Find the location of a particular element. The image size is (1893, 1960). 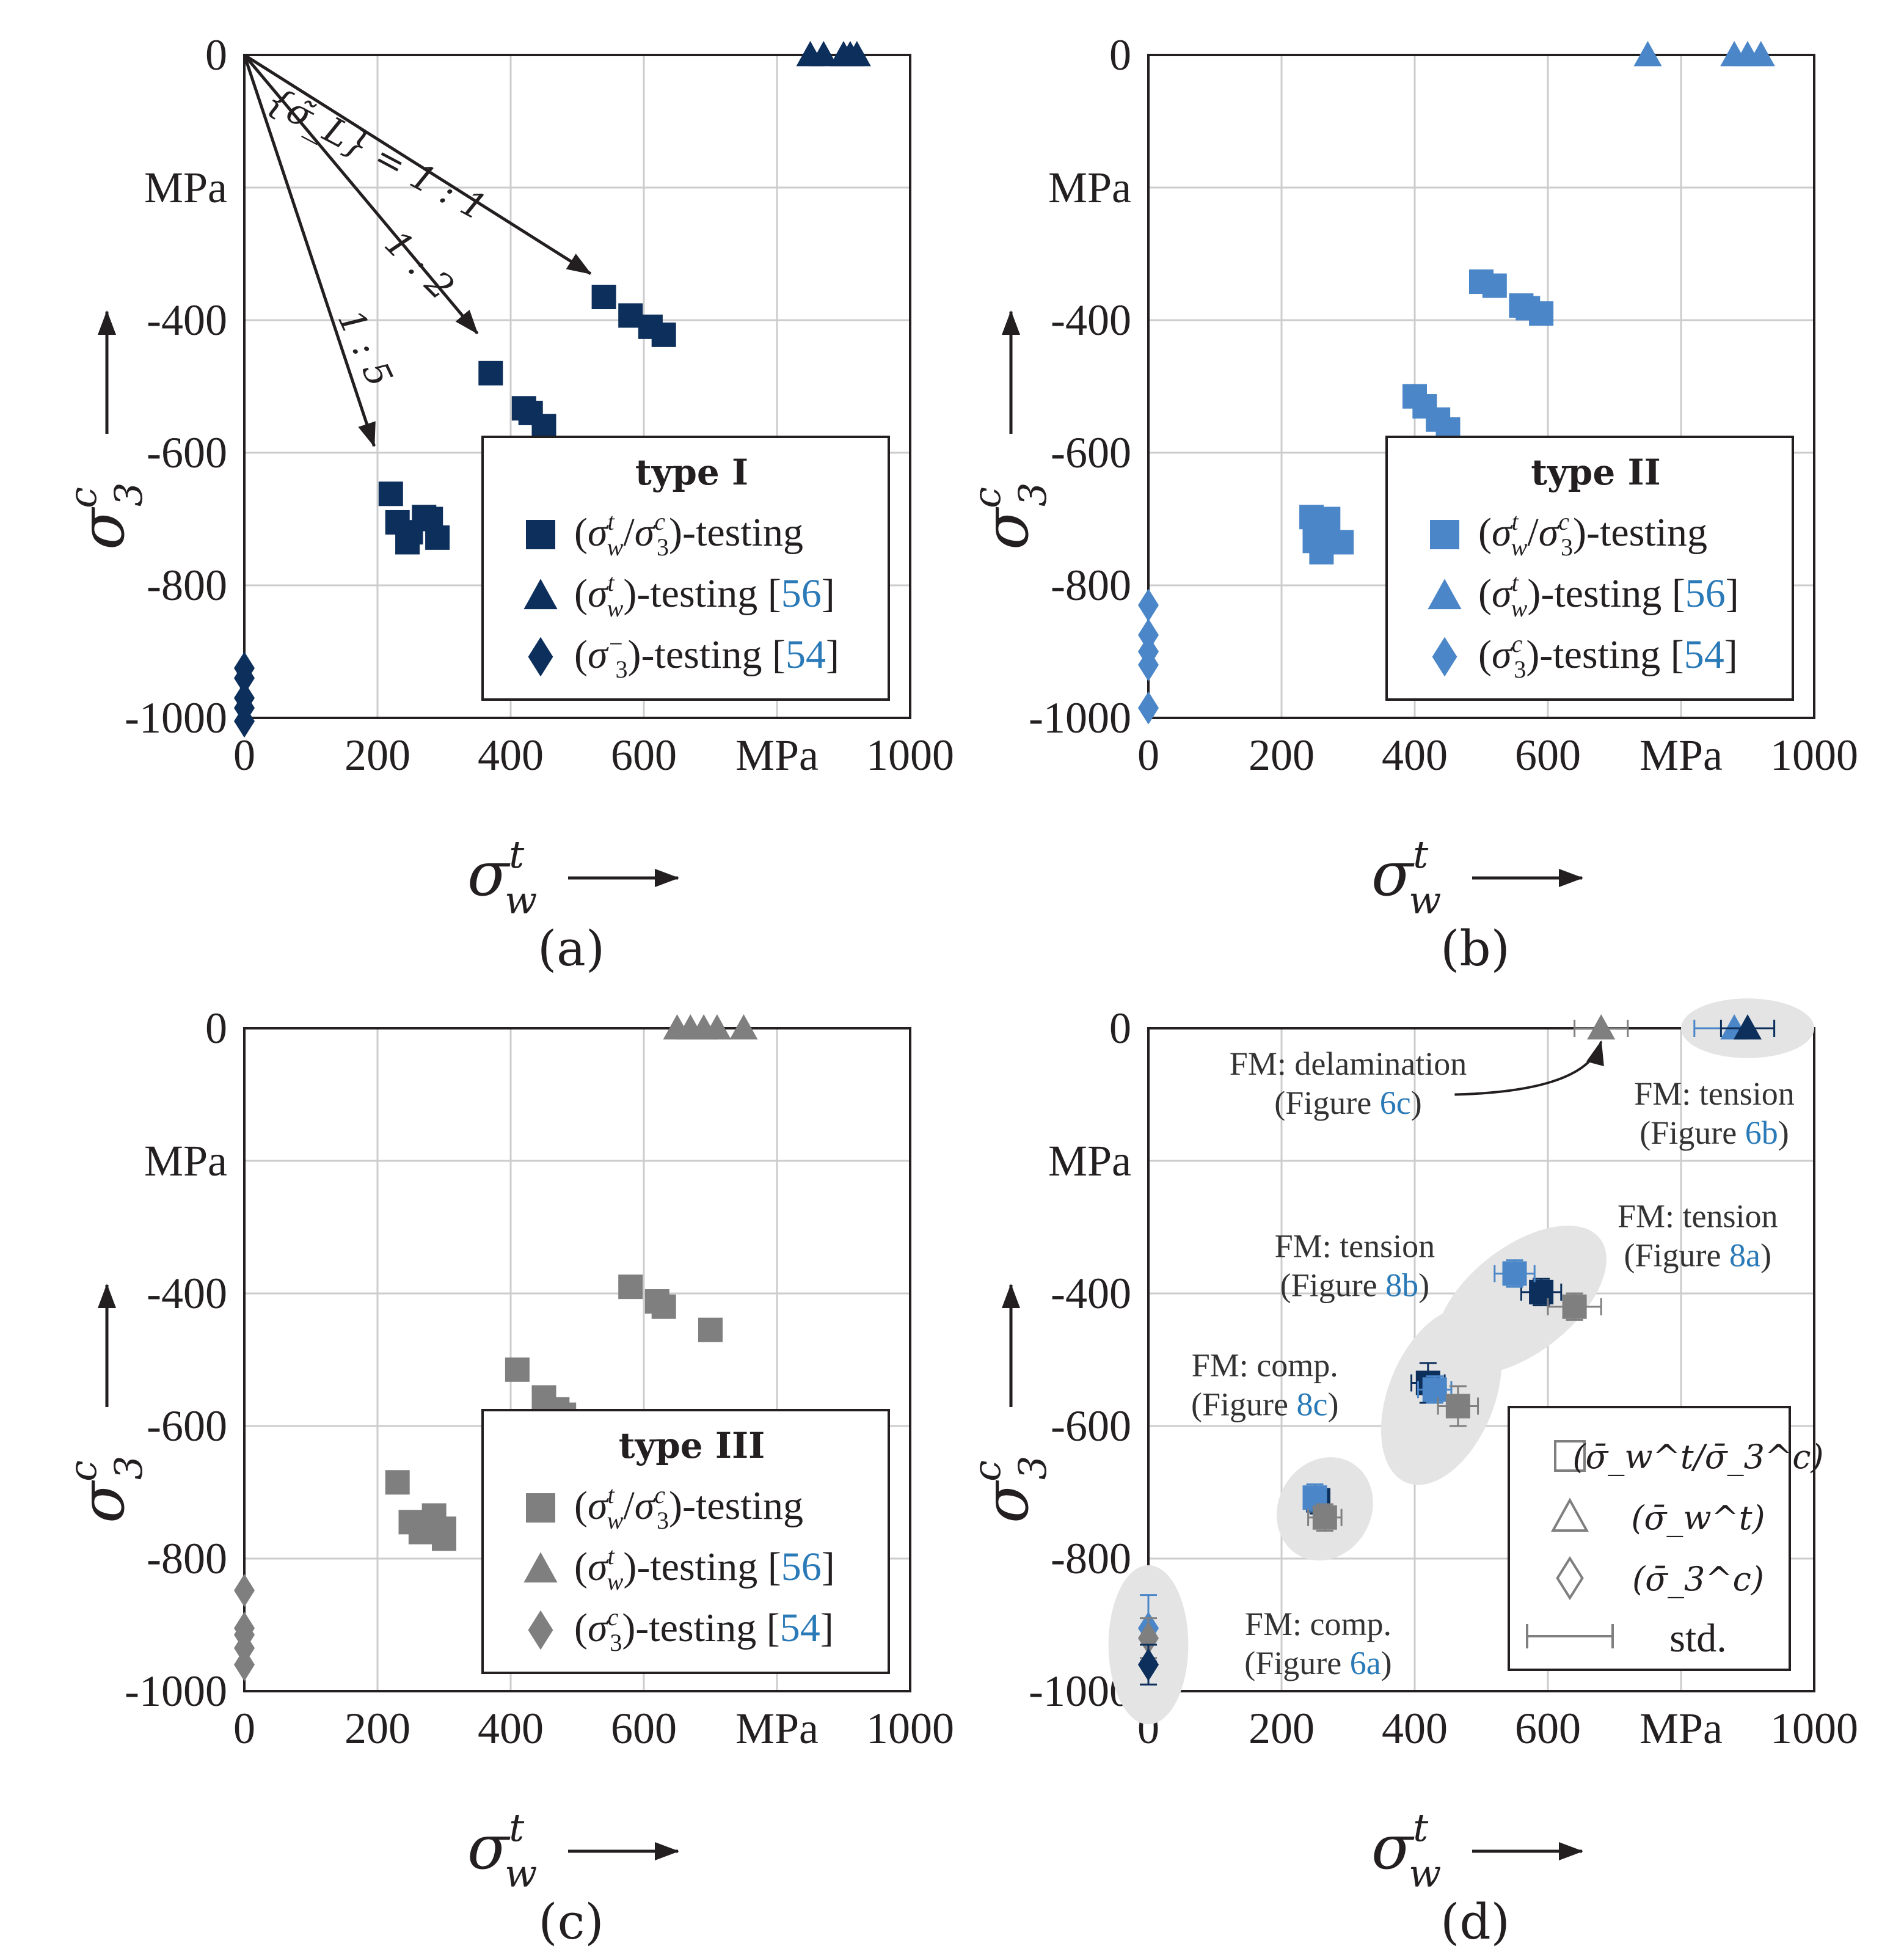

legend-title: type III is located at coordinates (692, 1446).